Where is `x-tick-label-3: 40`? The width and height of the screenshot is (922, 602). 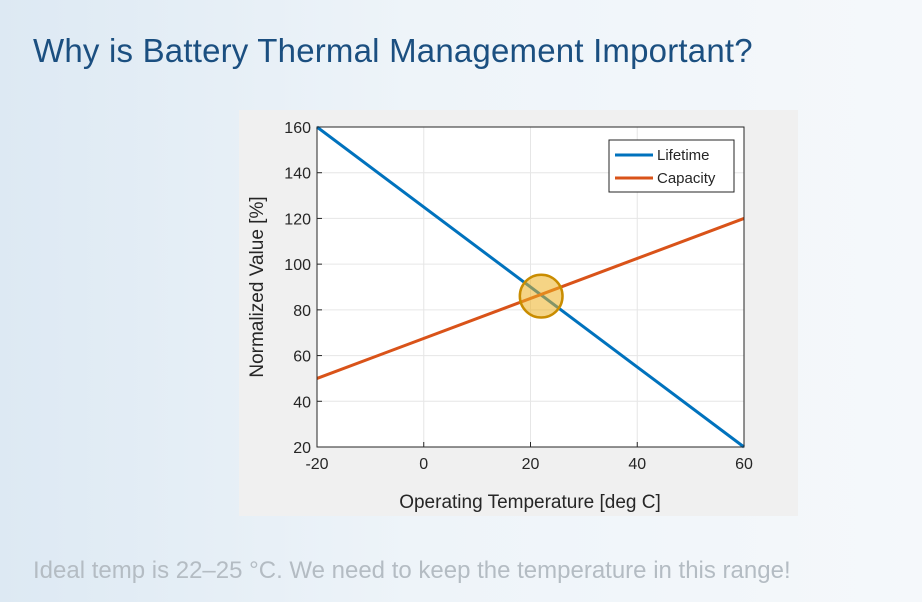
x-tick-label-3: 40 is located at coordinates (637, 464).